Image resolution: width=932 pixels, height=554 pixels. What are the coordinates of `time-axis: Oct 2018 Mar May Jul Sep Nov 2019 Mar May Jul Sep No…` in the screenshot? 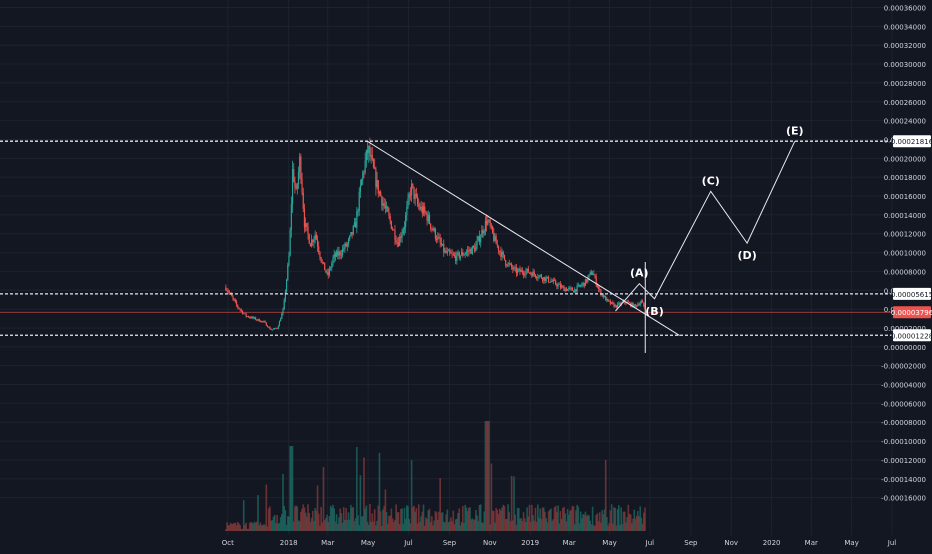 It's located at (559, 543).